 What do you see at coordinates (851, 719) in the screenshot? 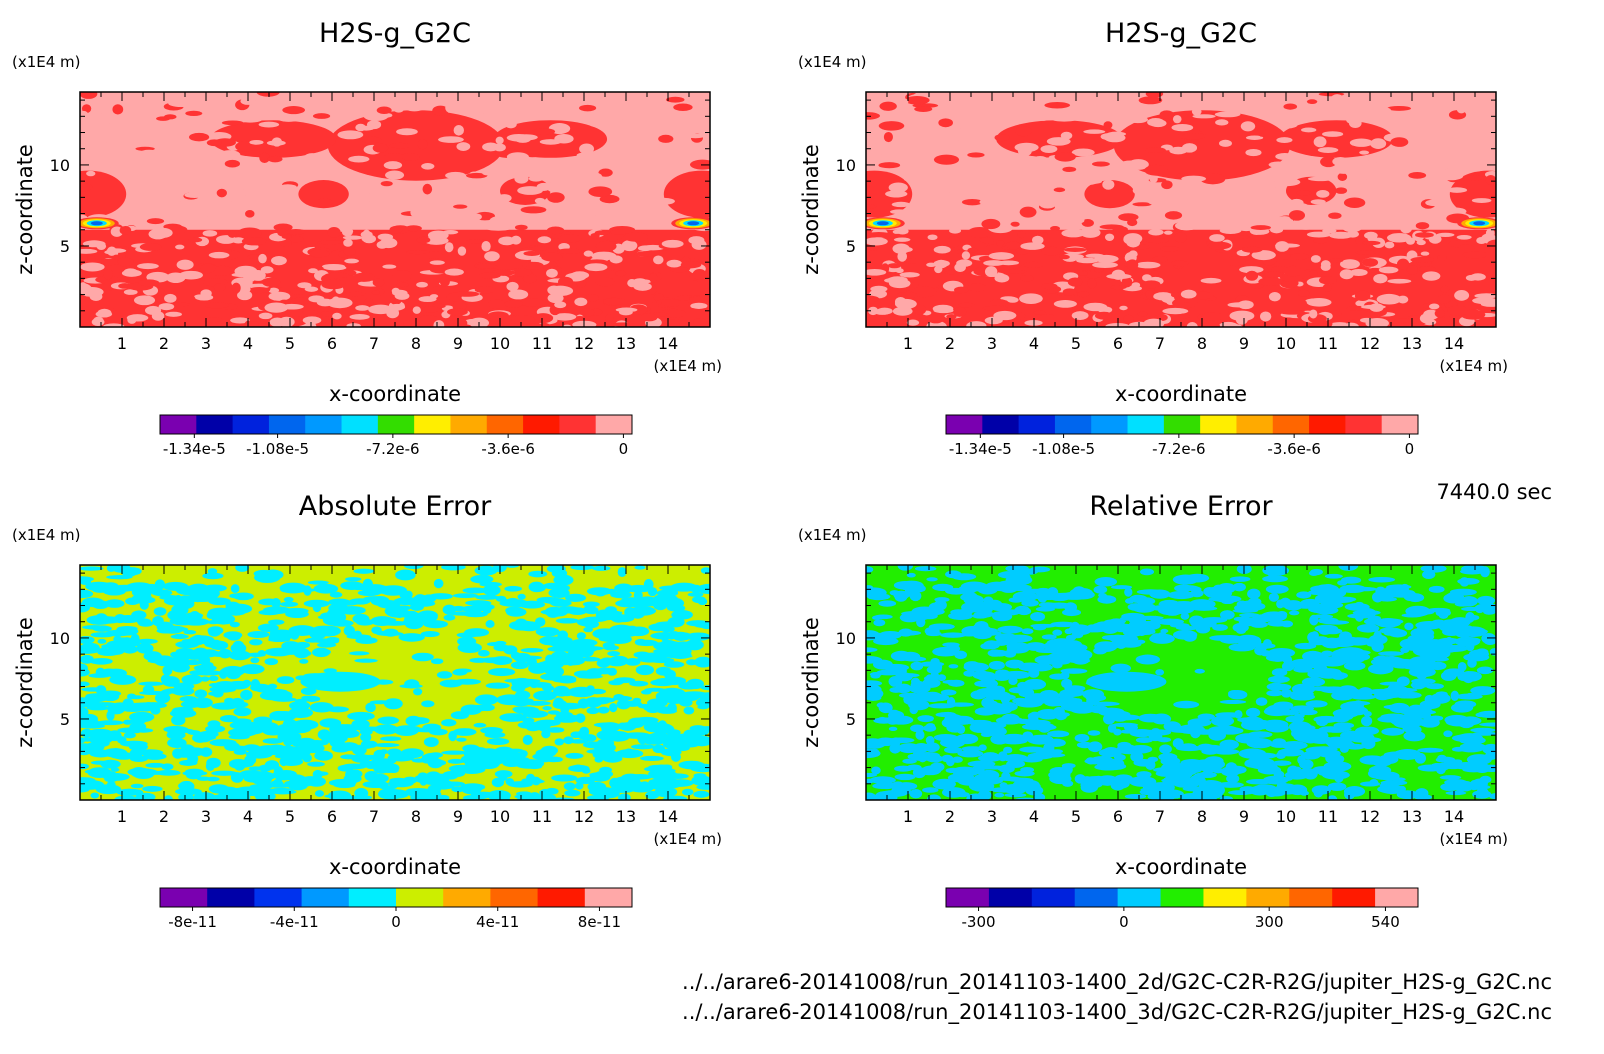
I see `y-tick-label: 5` at bounding box center [851, 719].